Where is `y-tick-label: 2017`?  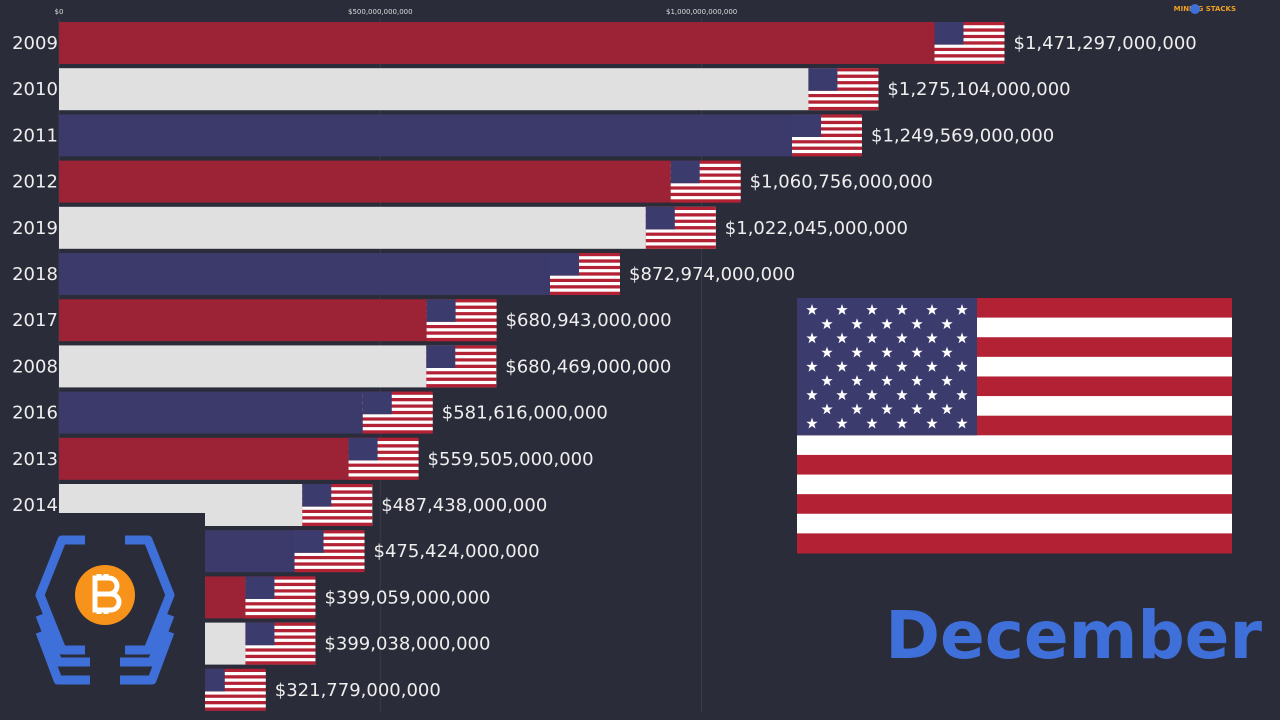
y-tick-label: 2017 is located at coordinates (35, 320).